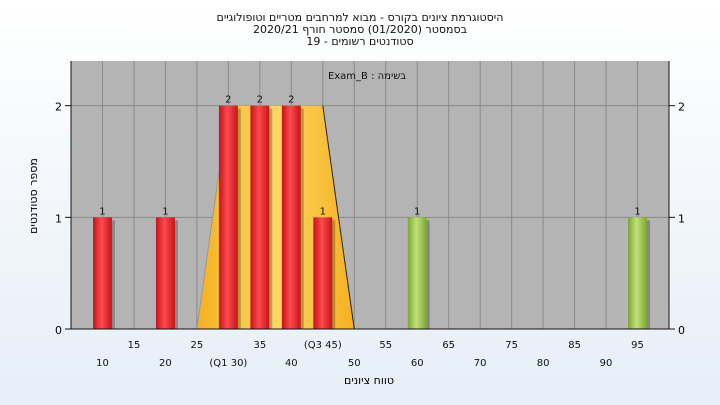  I want to click on y-tick-label-left: 2, so click(58, 107).